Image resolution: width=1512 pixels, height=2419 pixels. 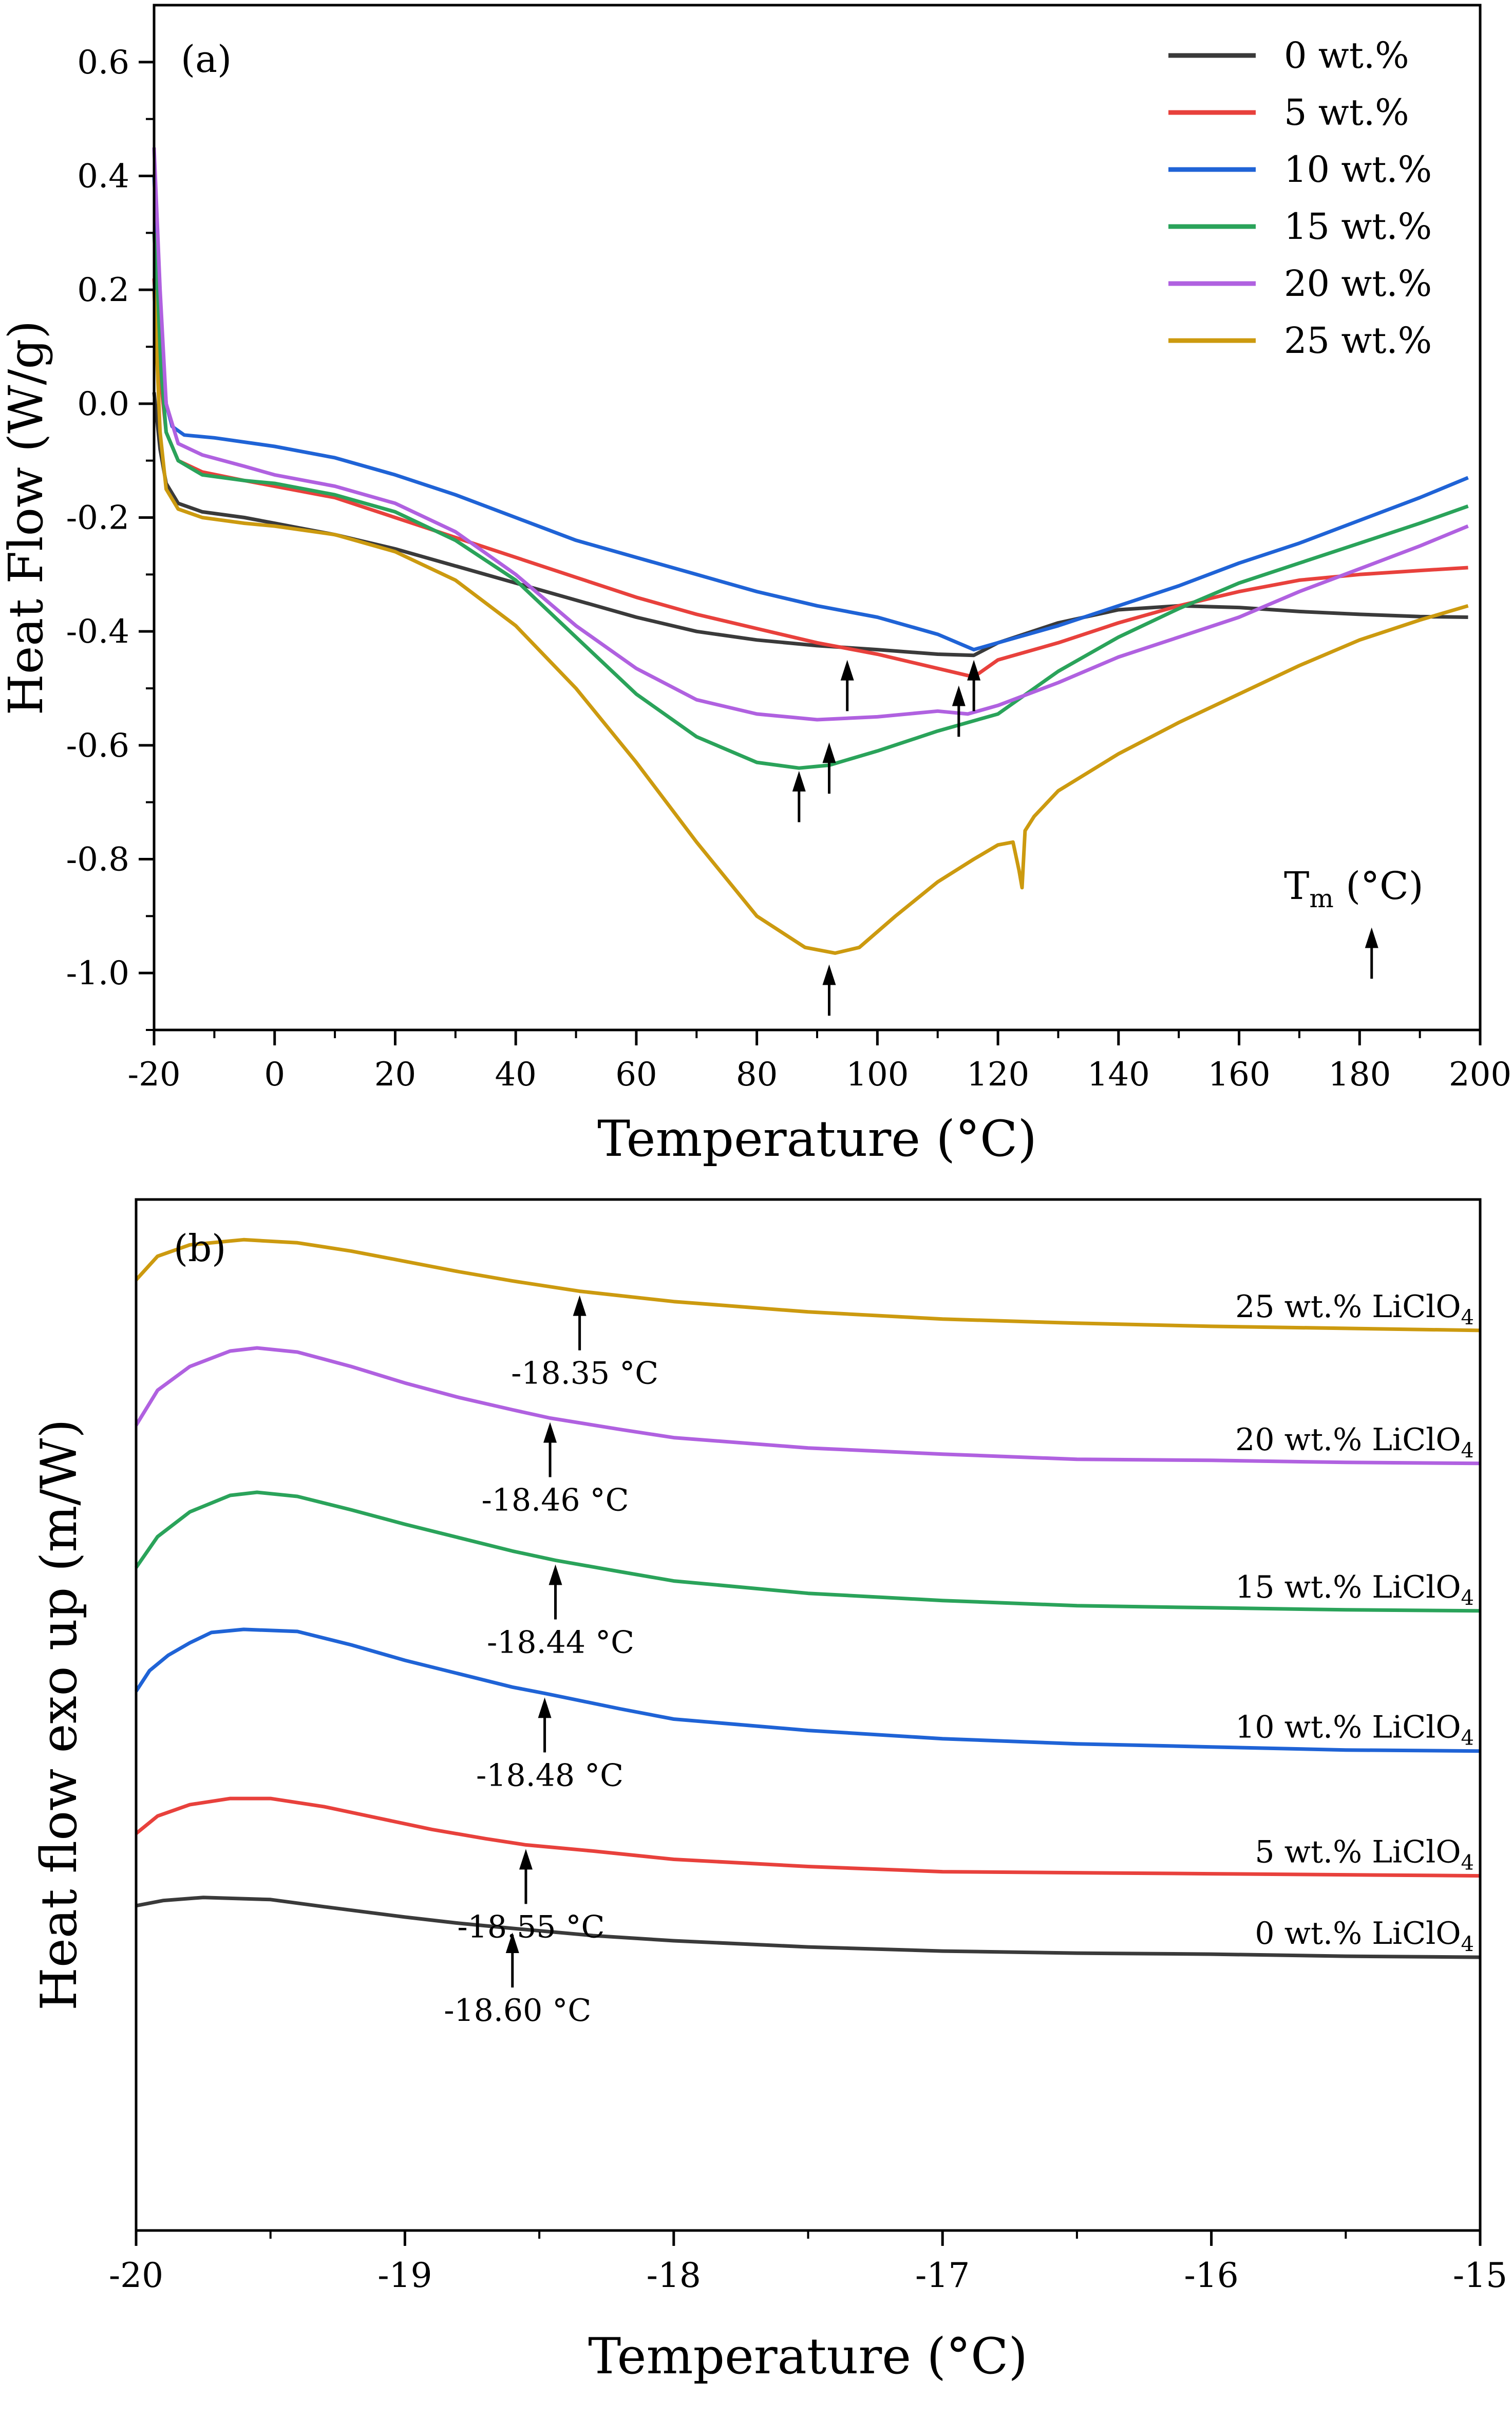 What do you see at coordinates (97, 632) in the screenshot?
I see `panel-a-y-tick-label: -0.4` at bounding box center [97, 632].